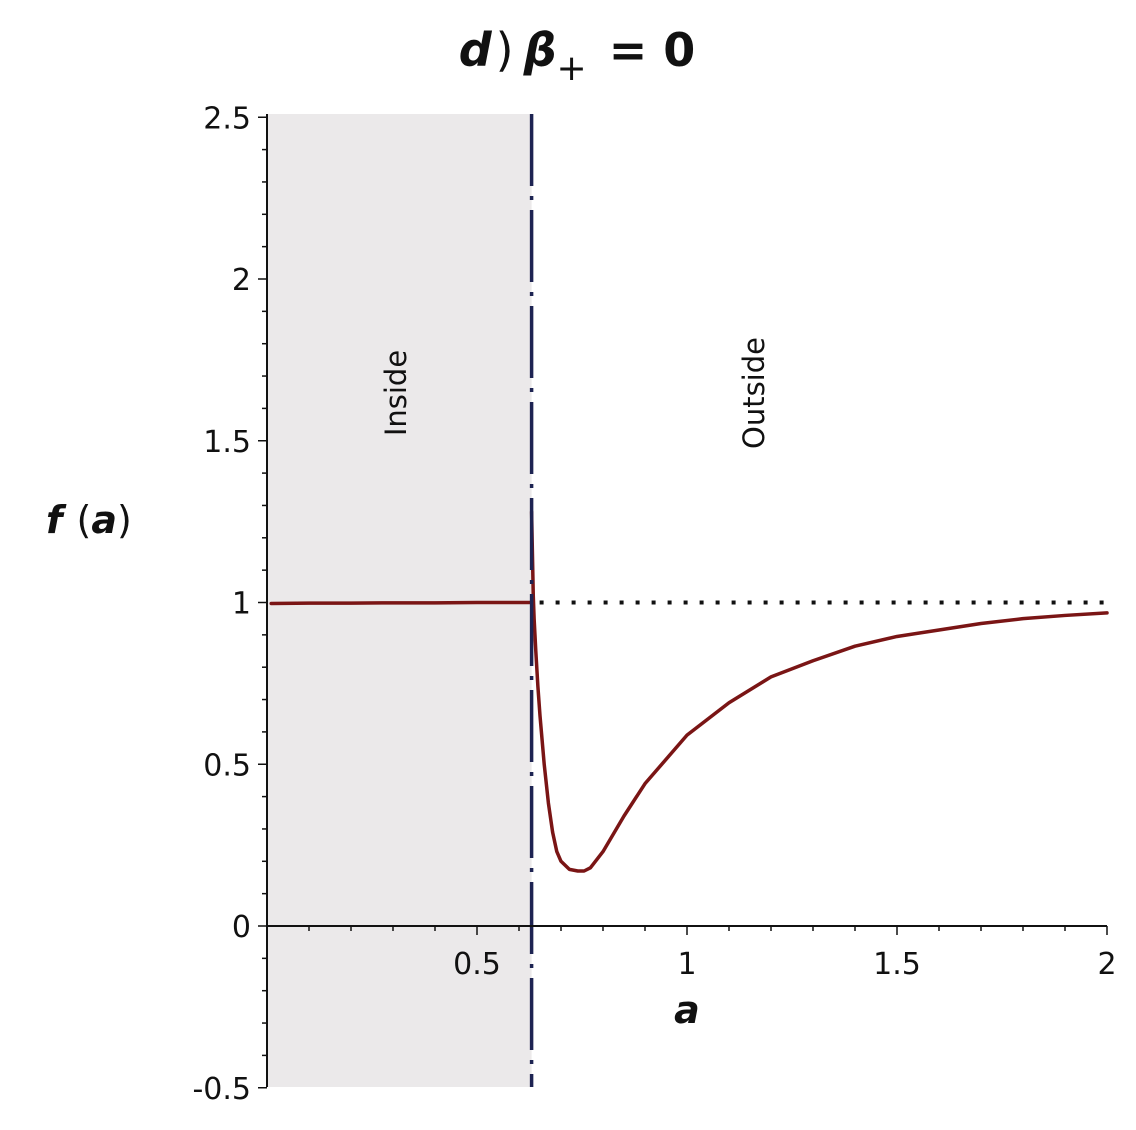  Describe the element at coordinates (540, 50) in the screenshot. I see `title-symbol: β` at that location.